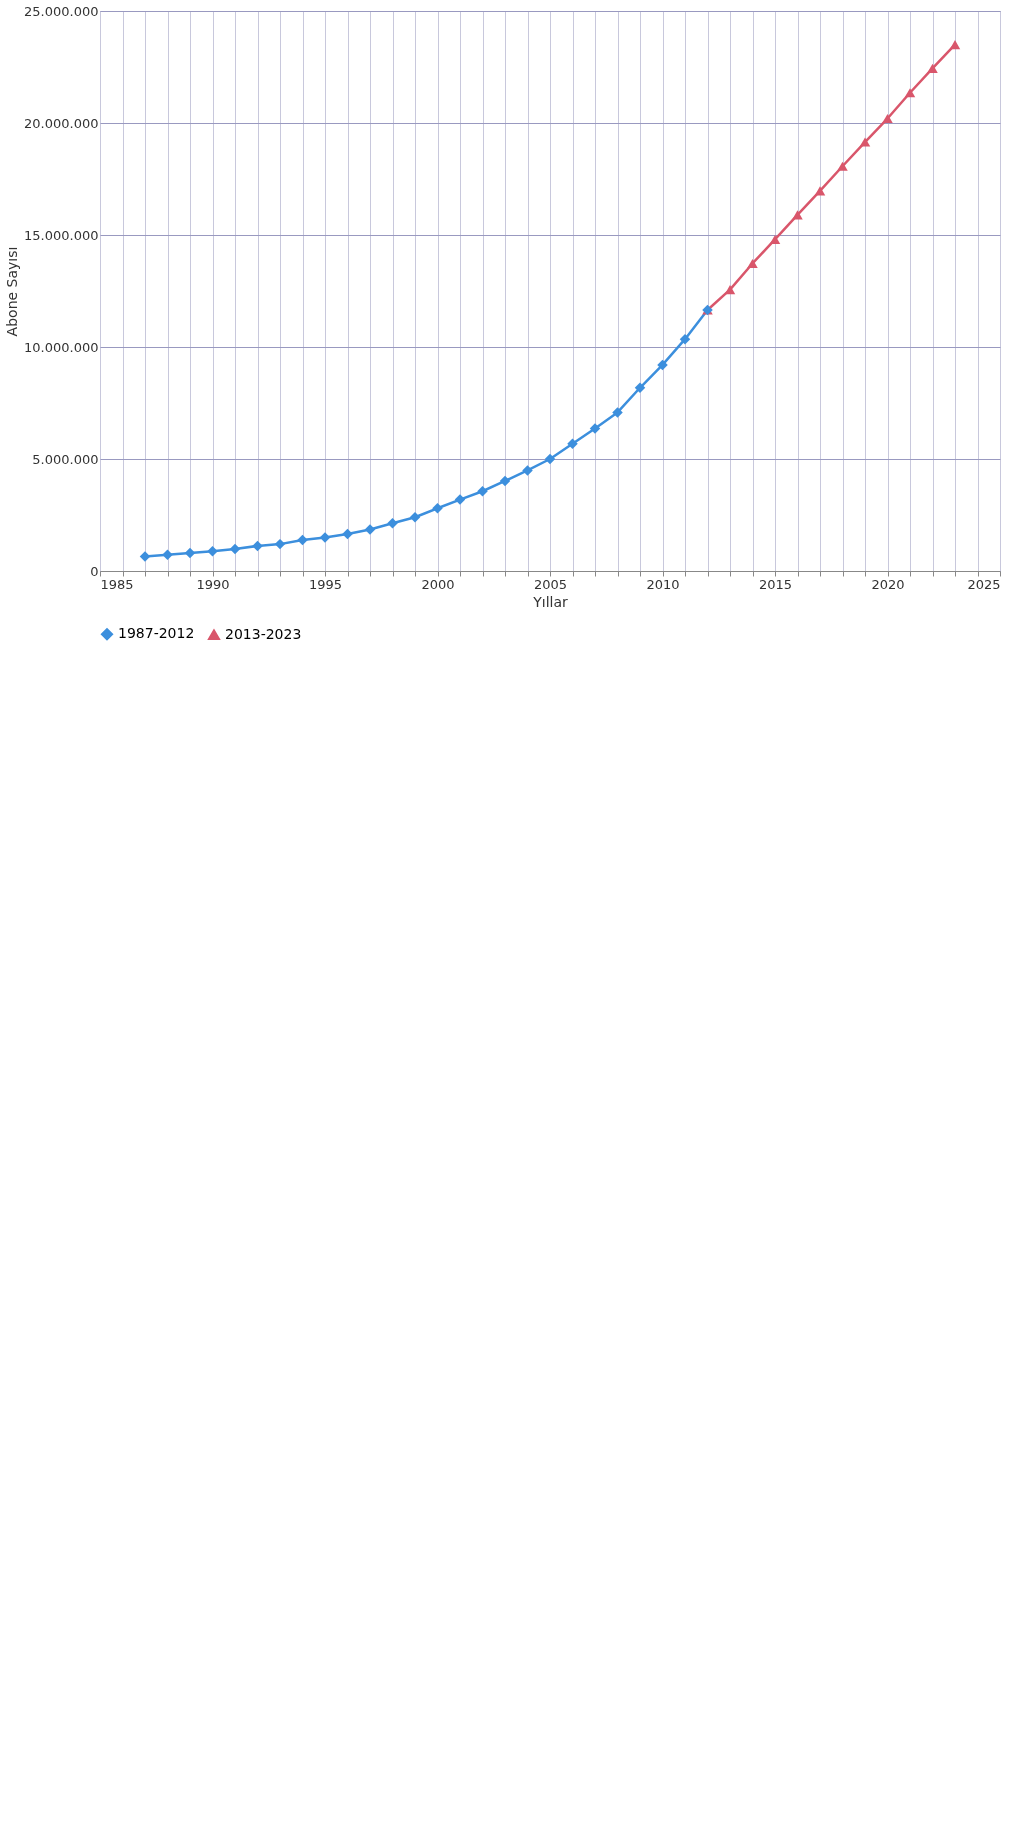  Describe the element at coordinates (984, 584) in the screenshot. I see `x-tick-label: 2025` at that location.